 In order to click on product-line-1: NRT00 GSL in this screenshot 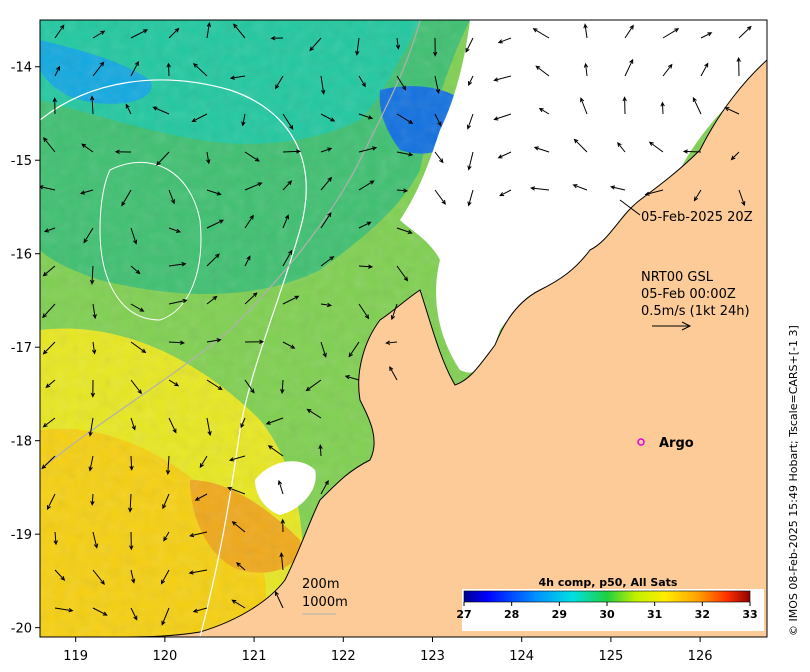, I will do `click(677, 277)`.